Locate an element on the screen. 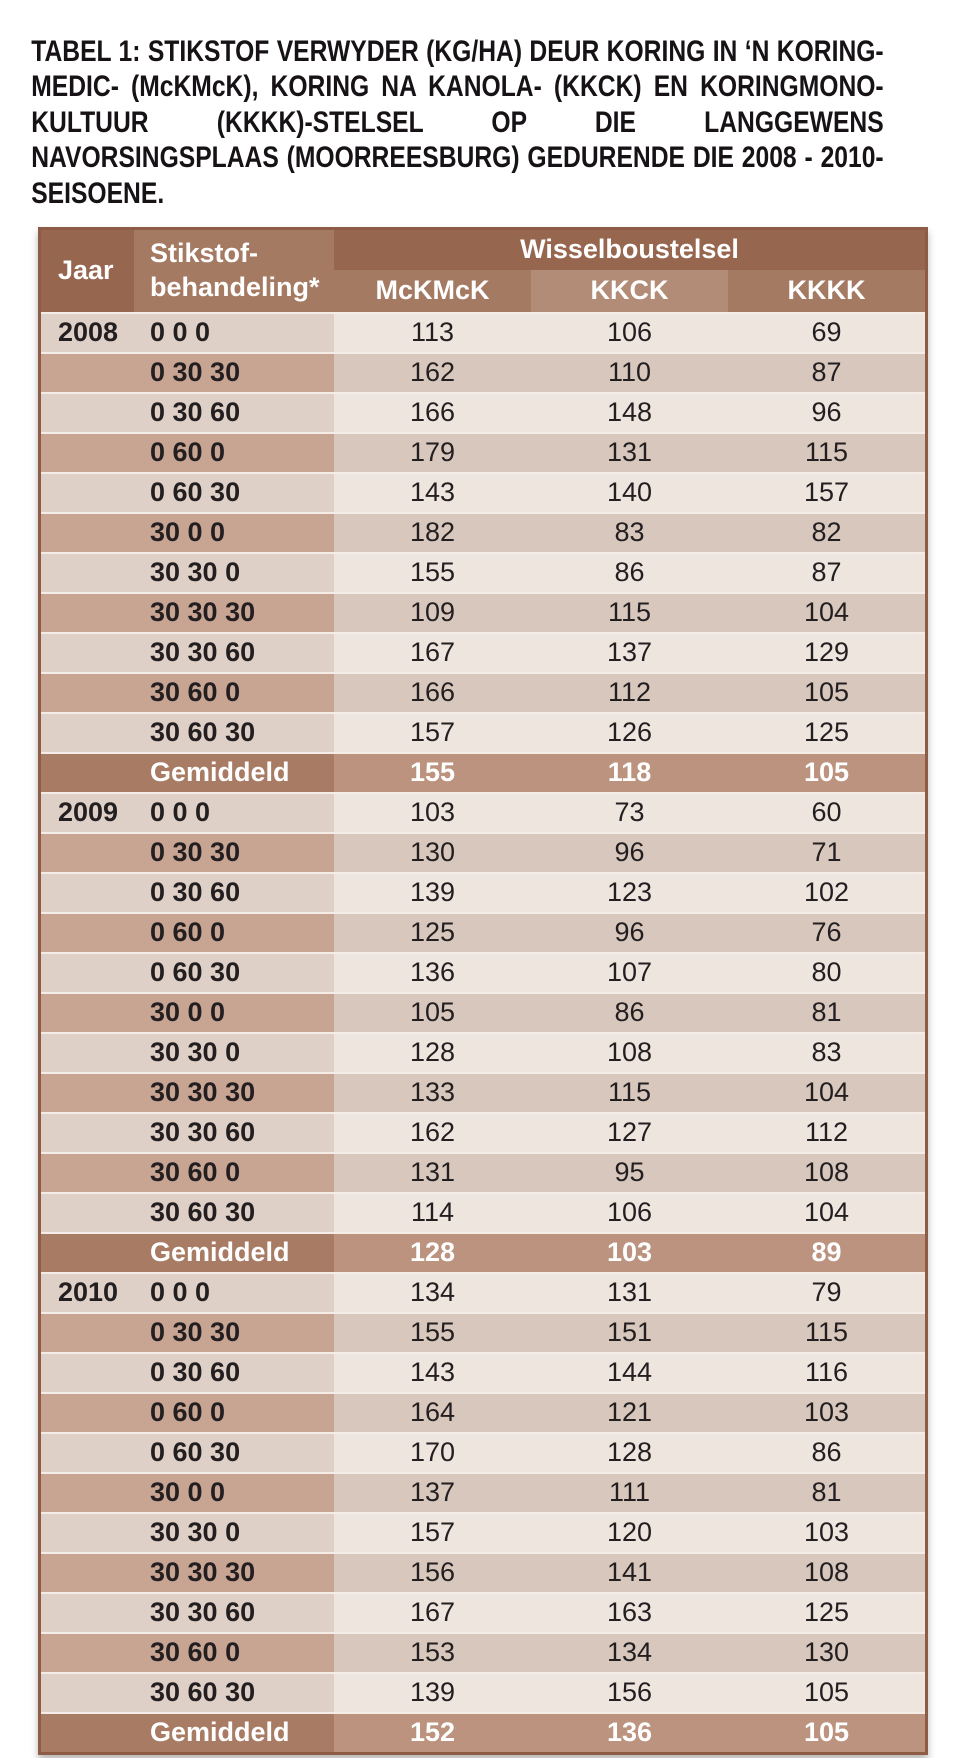  table-row: 30 60 0 166 112 105 is located at coordinates (483, 691).